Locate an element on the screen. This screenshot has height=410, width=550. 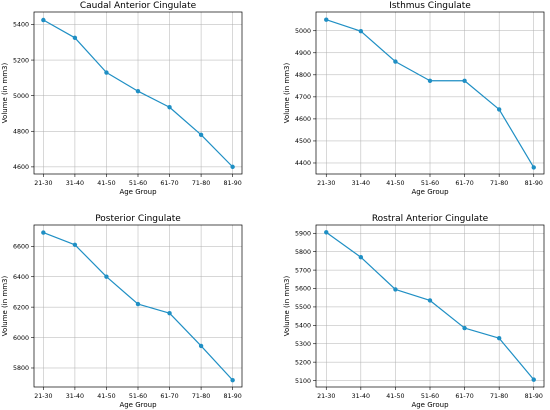
y-tick-label: 5700 is located at coordinates (303, 270).